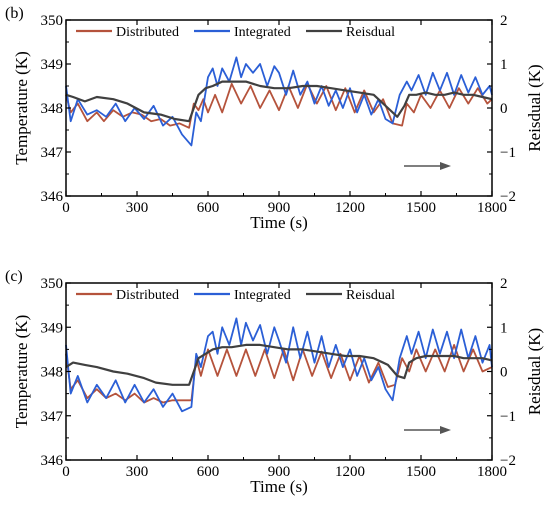 This screenshot has height=507, width=550. I want to click on panel-label: (b), so click(14, 13).